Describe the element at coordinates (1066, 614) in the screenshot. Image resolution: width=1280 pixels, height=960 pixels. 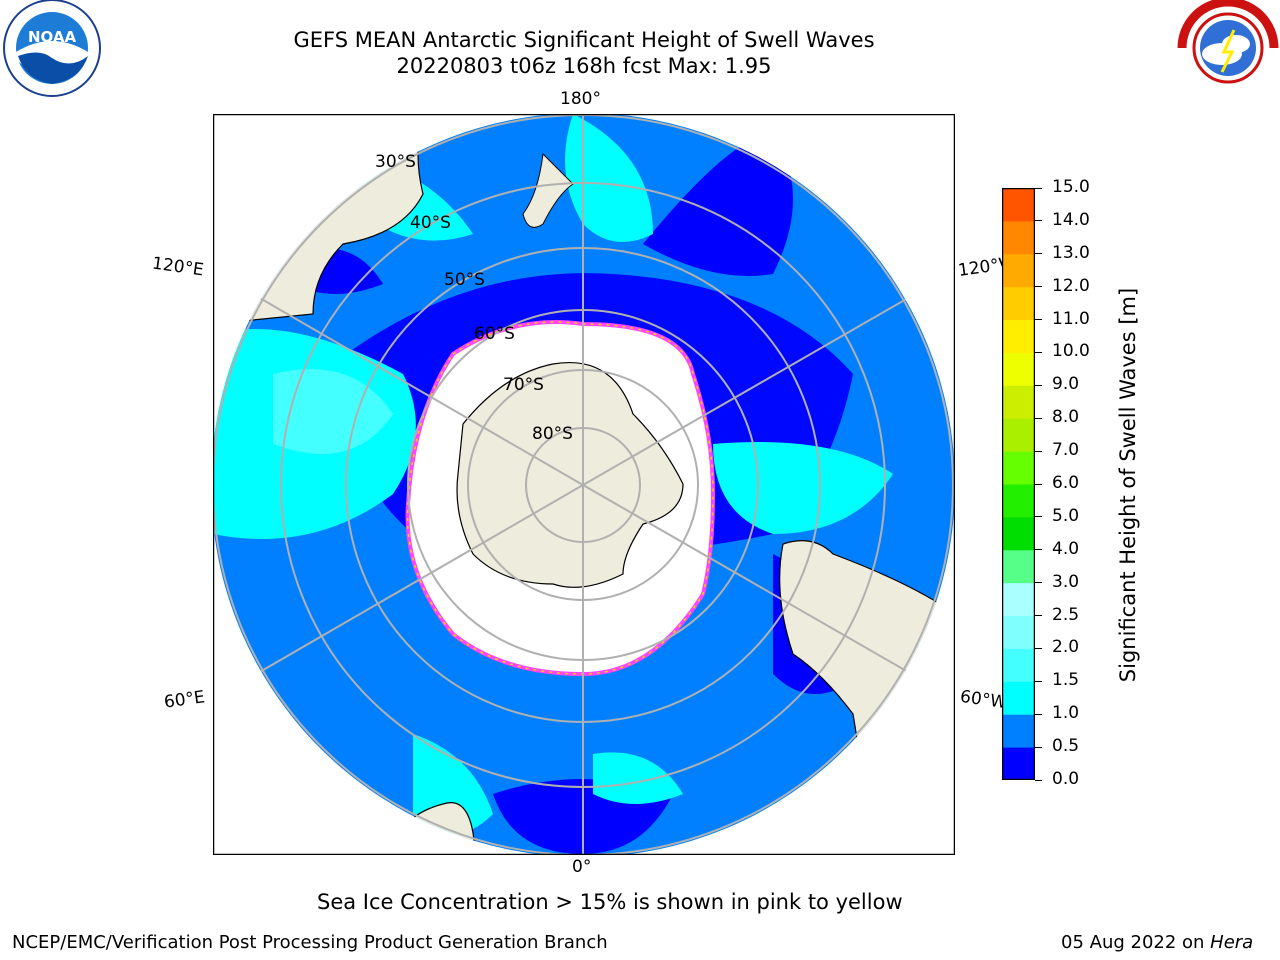
I see `colorbar-tick-label: 2.5` at that location.